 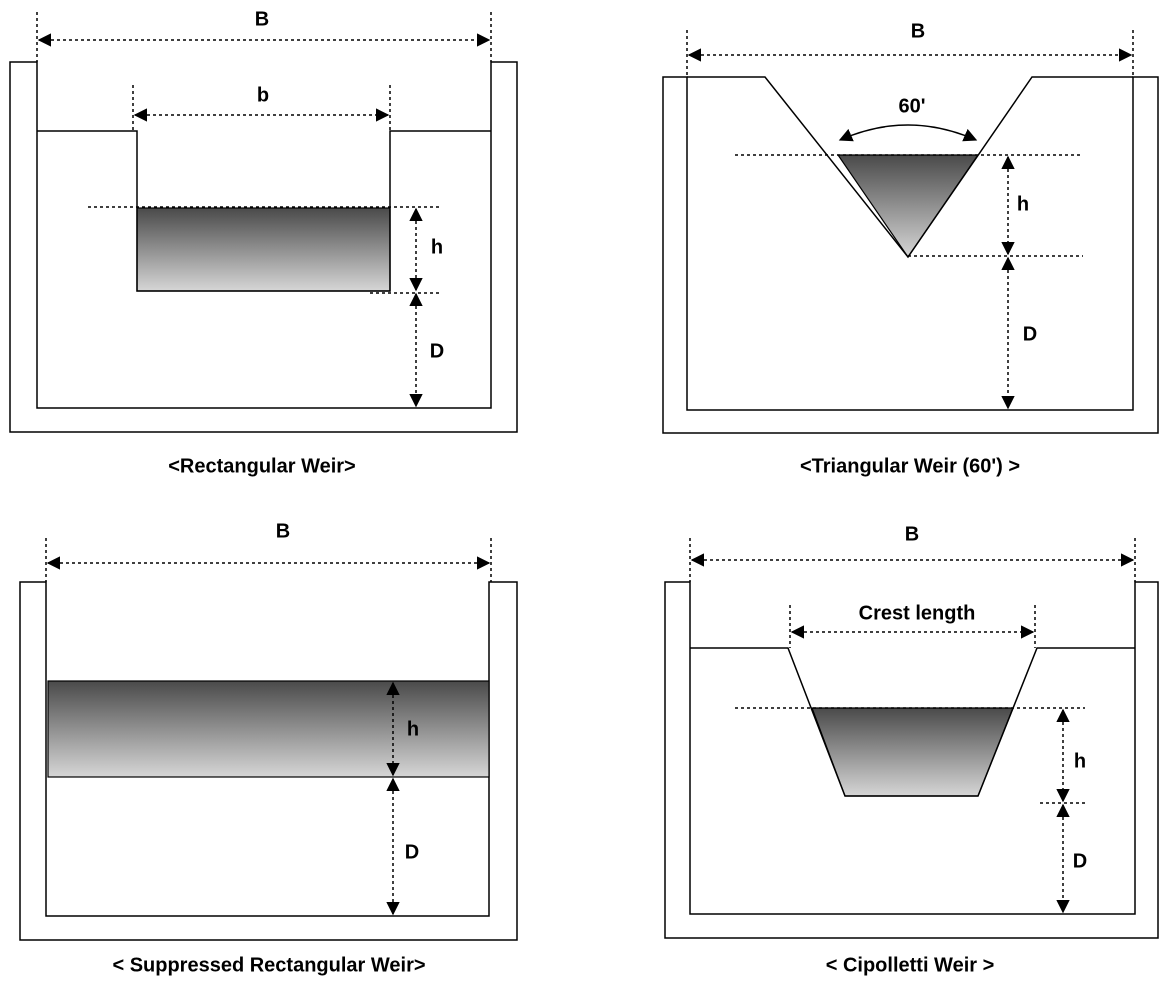 I want to click on angle-arc, so click(x=908, y=133).